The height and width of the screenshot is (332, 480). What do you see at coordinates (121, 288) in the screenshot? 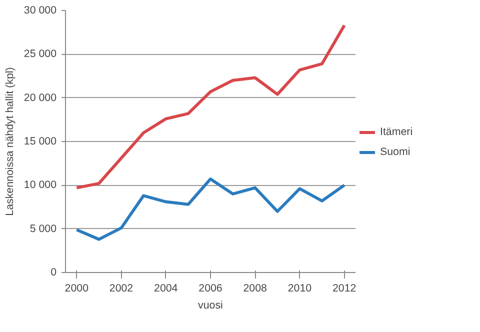
I see `x-tick-label: 2002` at bounding box center [121, 288].